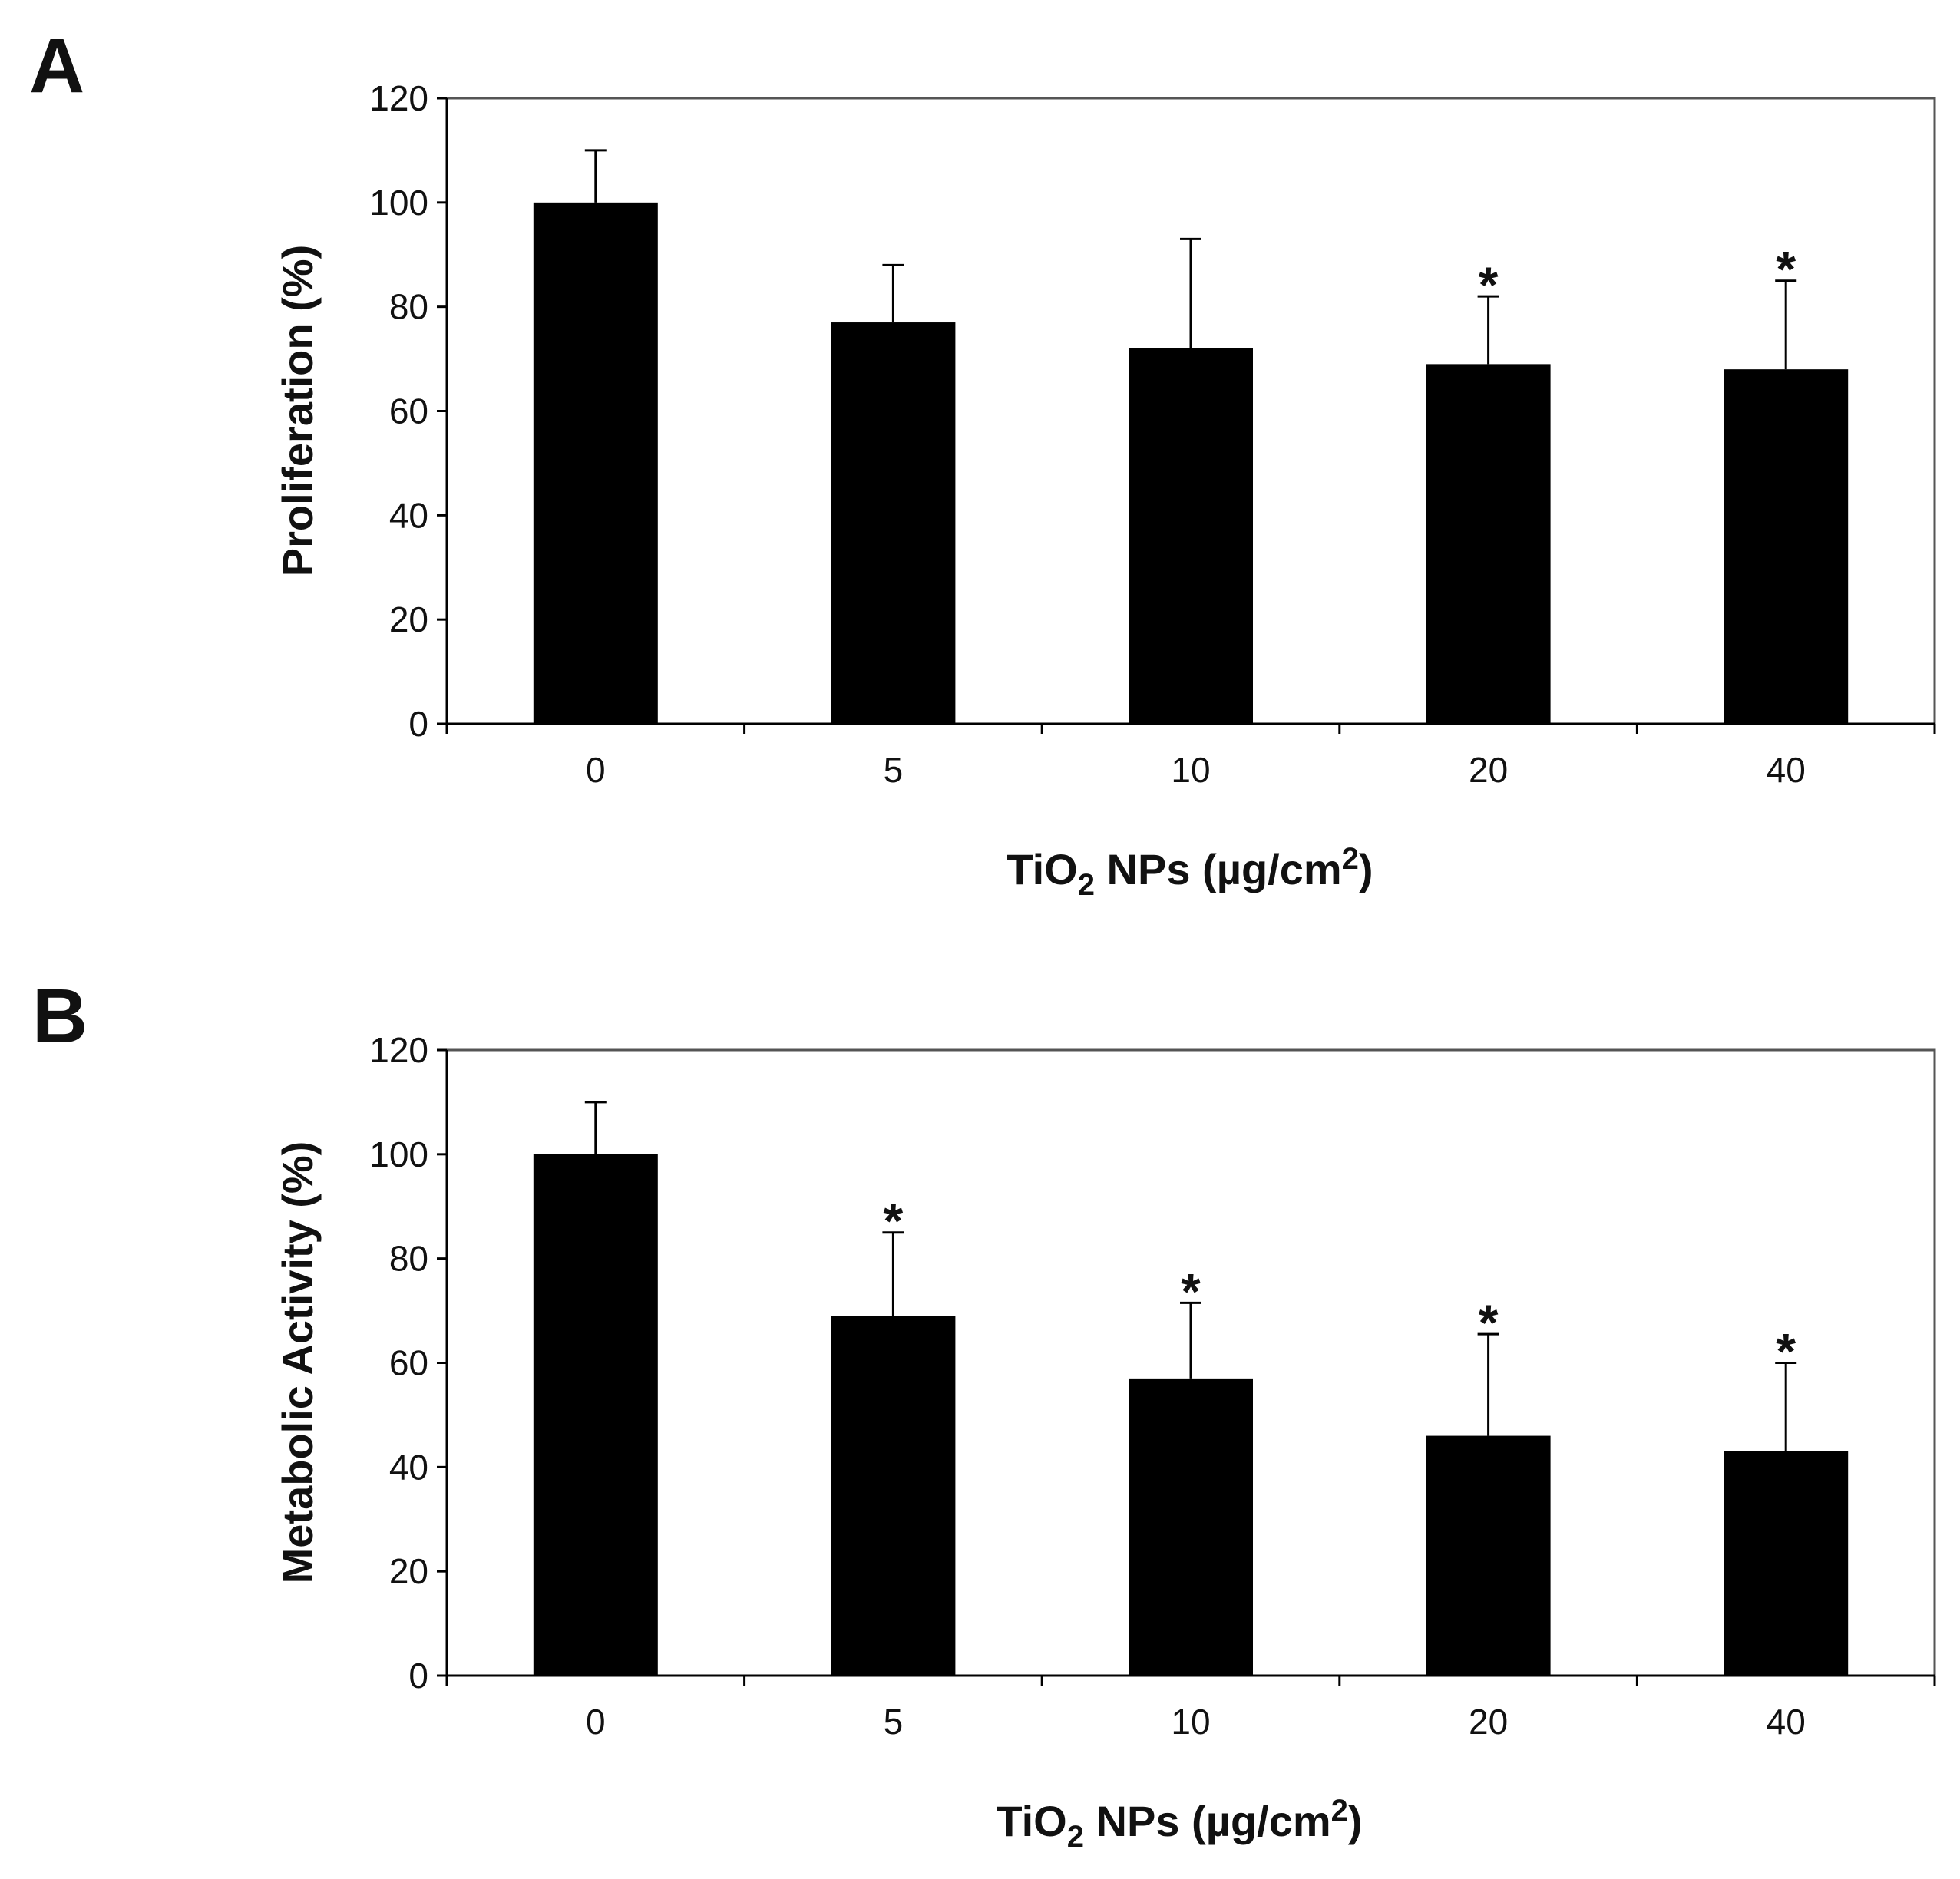 The image size is (1960, 1879). What do you see at coordinates (297, 410) in the screenshot?
I see `y-axis-title: Proliferation (%)` at bounding box center [297, 410].